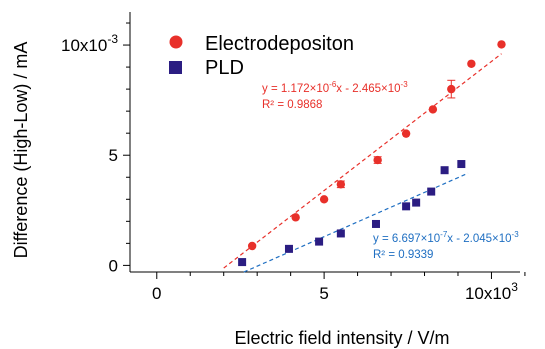 This screenshot has height=349, width=545. What do you see at coordinates (446, 237) in the screenshot?
I see `fit-equation-pld: y = 6.697×10-7x - 2.045×10-3` at bounding box center [446, 237].